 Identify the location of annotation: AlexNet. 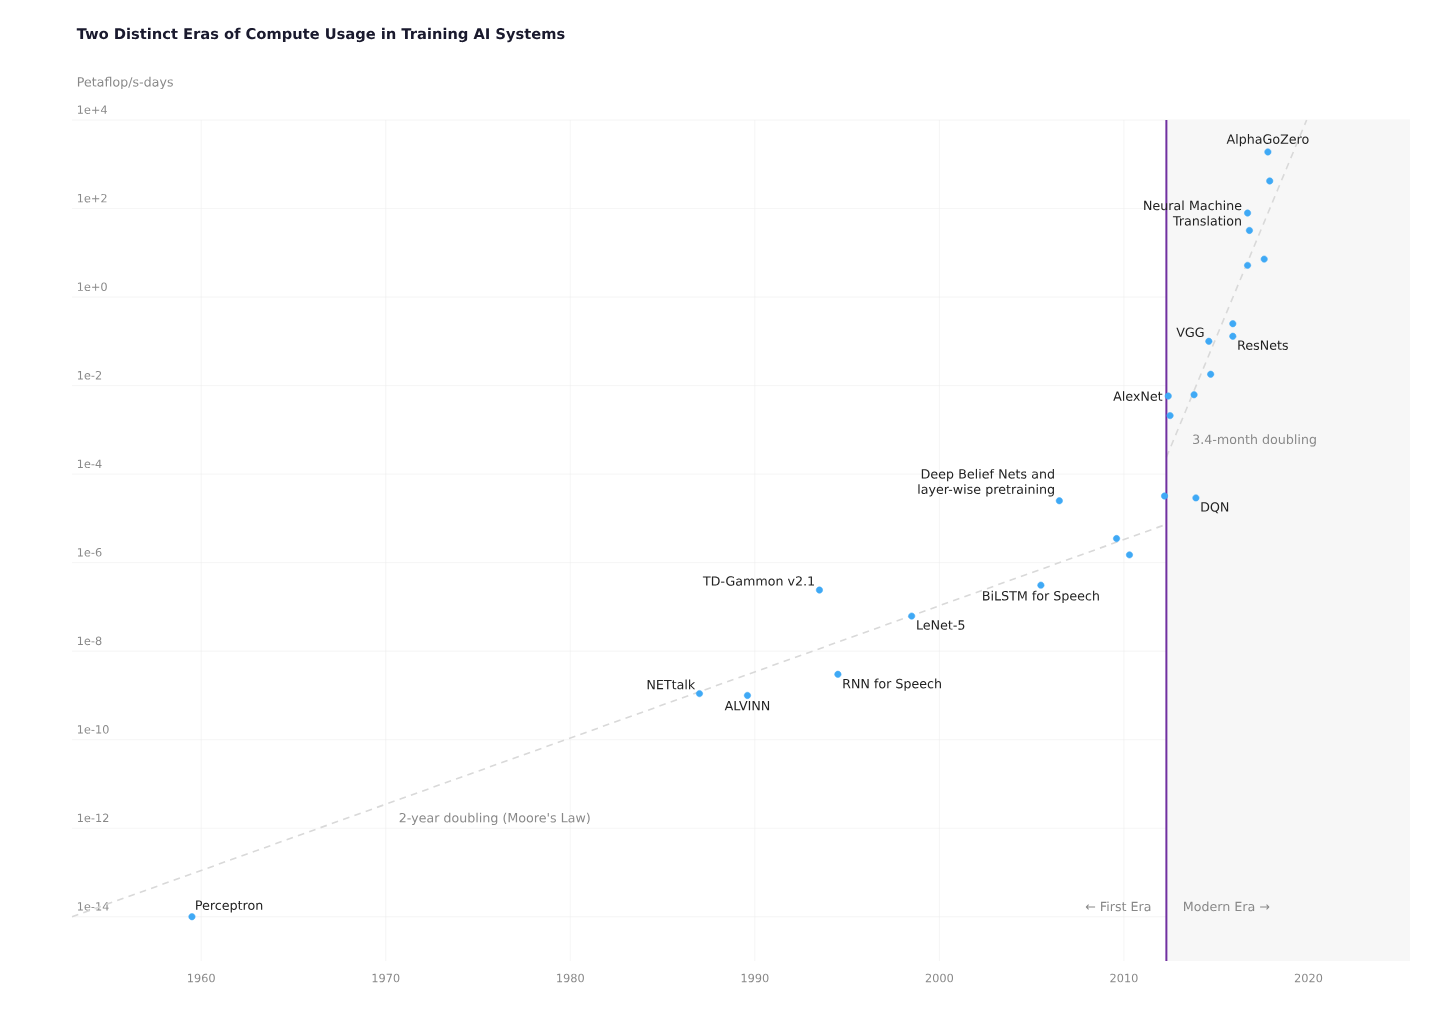
(1138, 396).